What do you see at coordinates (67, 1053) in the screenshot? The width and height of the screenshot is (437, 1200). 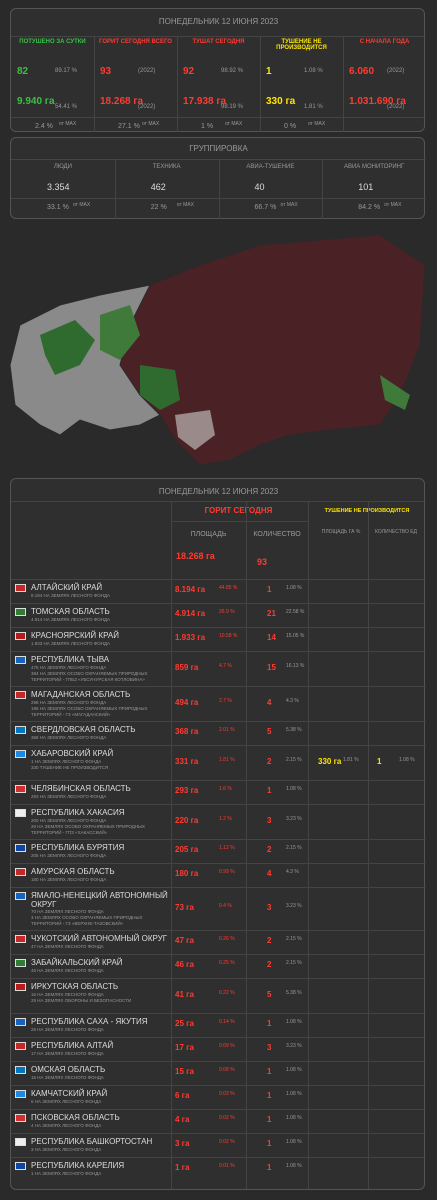 I see `region-note: 17 НА ЗЕМЛЯХ ЛЕСНОГО ФОНДА` at bounding box center [67, 1053].